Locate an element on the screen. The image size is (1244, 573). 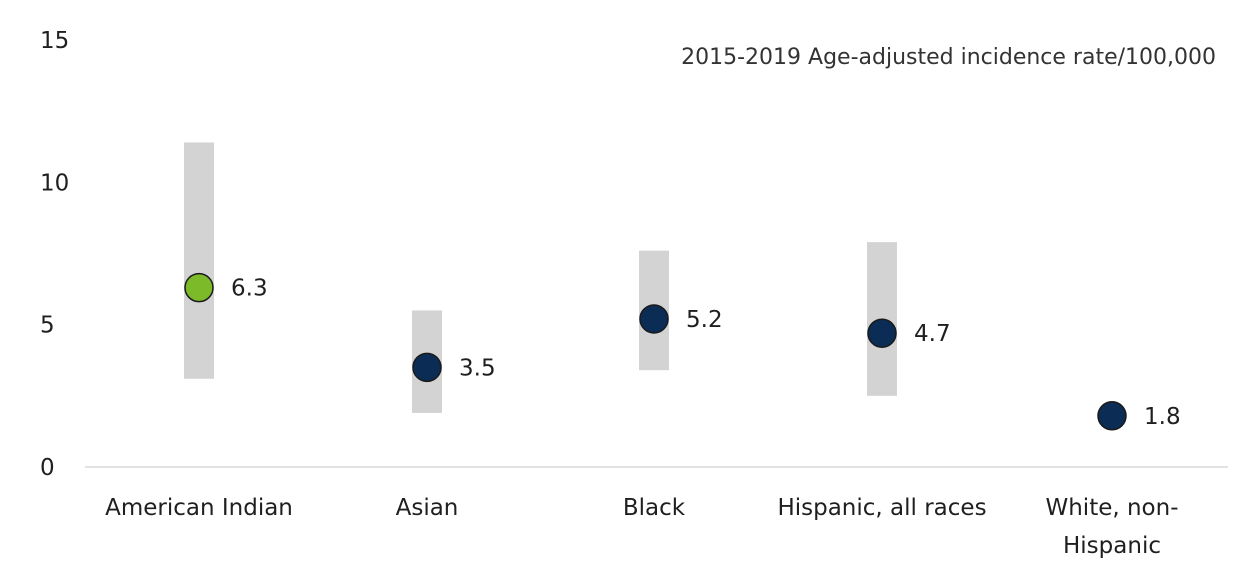
x-category-label: American Indian is located at coordinates (199, 508).